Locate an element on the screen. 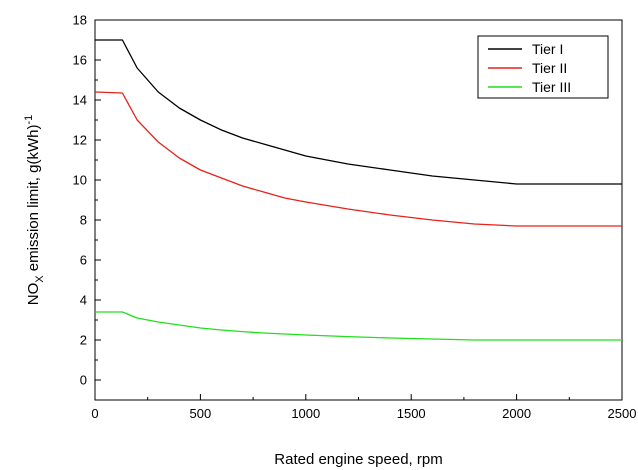 The image size is (638, 470). legend-label-1: Tier I is located at coordinates (547, 49).